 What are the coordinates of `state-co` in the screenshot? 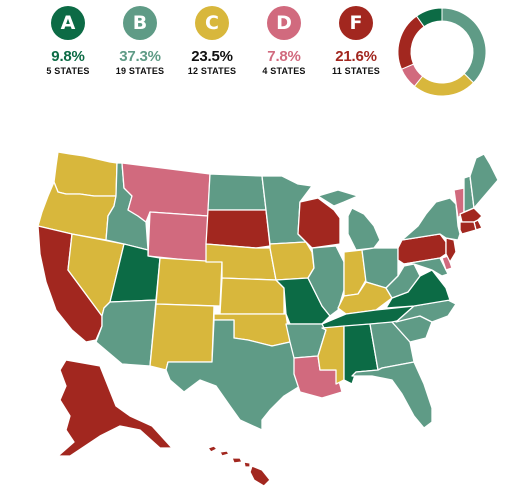 It's located at (189, 282).